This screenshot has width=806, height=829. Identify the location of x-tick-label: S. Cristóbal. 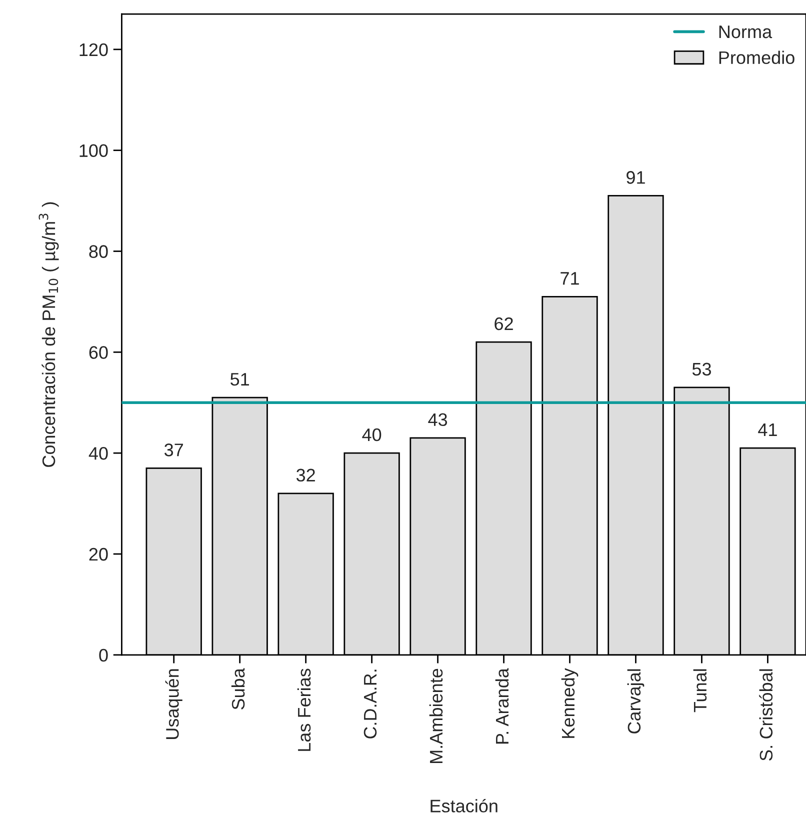
(766, 715).